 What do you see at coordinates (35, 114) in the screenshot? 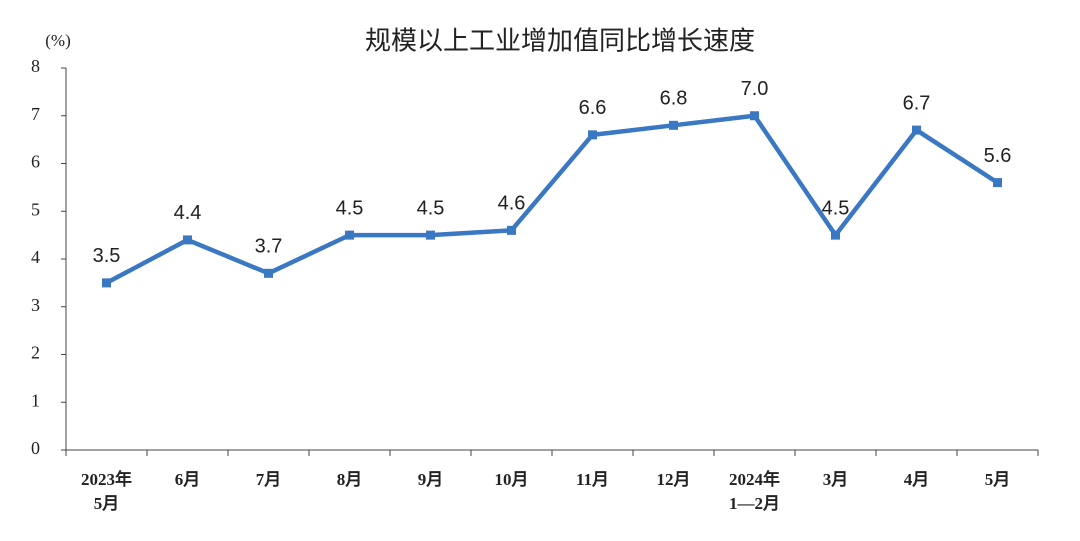
I see `y-tick-label: 7` at bounding box center [35, 114].